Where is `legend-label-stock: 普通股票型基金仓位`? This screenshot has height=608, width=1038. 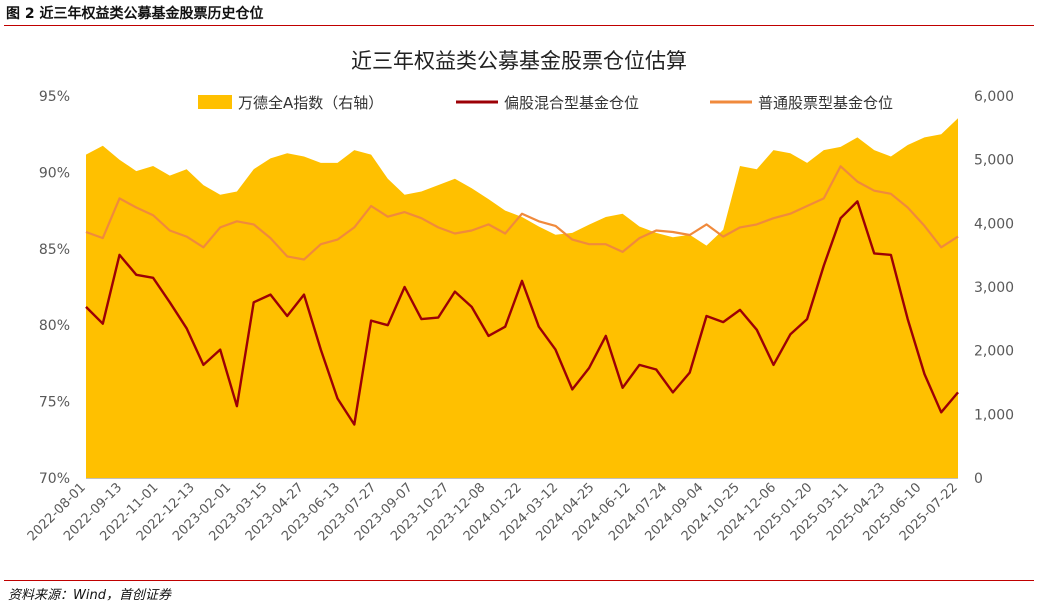 legend-label-stock: 普通股票型基金仓位 is located at coordinates (825, 103).